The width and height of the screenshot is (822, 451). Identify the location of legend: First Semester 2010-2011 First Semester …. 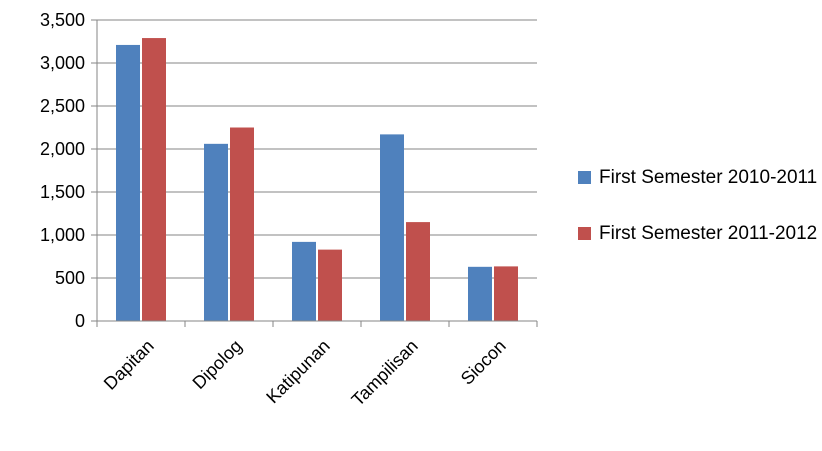
(698, 220).